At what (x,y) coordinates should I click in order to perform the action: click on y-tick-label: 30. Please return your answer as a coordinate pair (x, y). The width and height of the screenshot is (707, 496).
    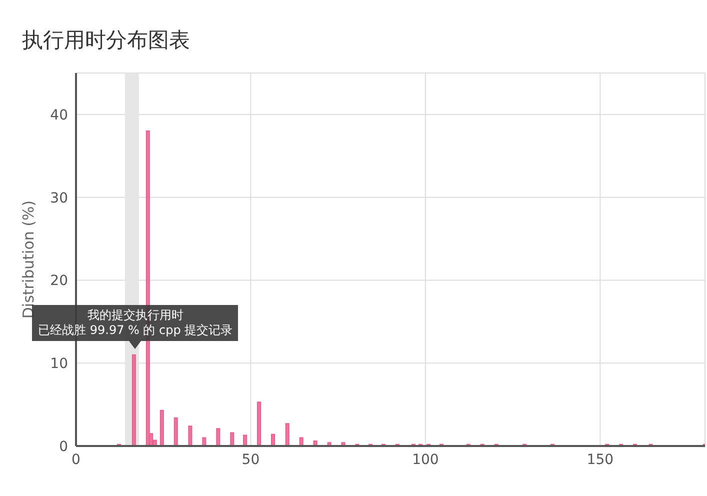
    Looking at the image, I should click on (59, 198).